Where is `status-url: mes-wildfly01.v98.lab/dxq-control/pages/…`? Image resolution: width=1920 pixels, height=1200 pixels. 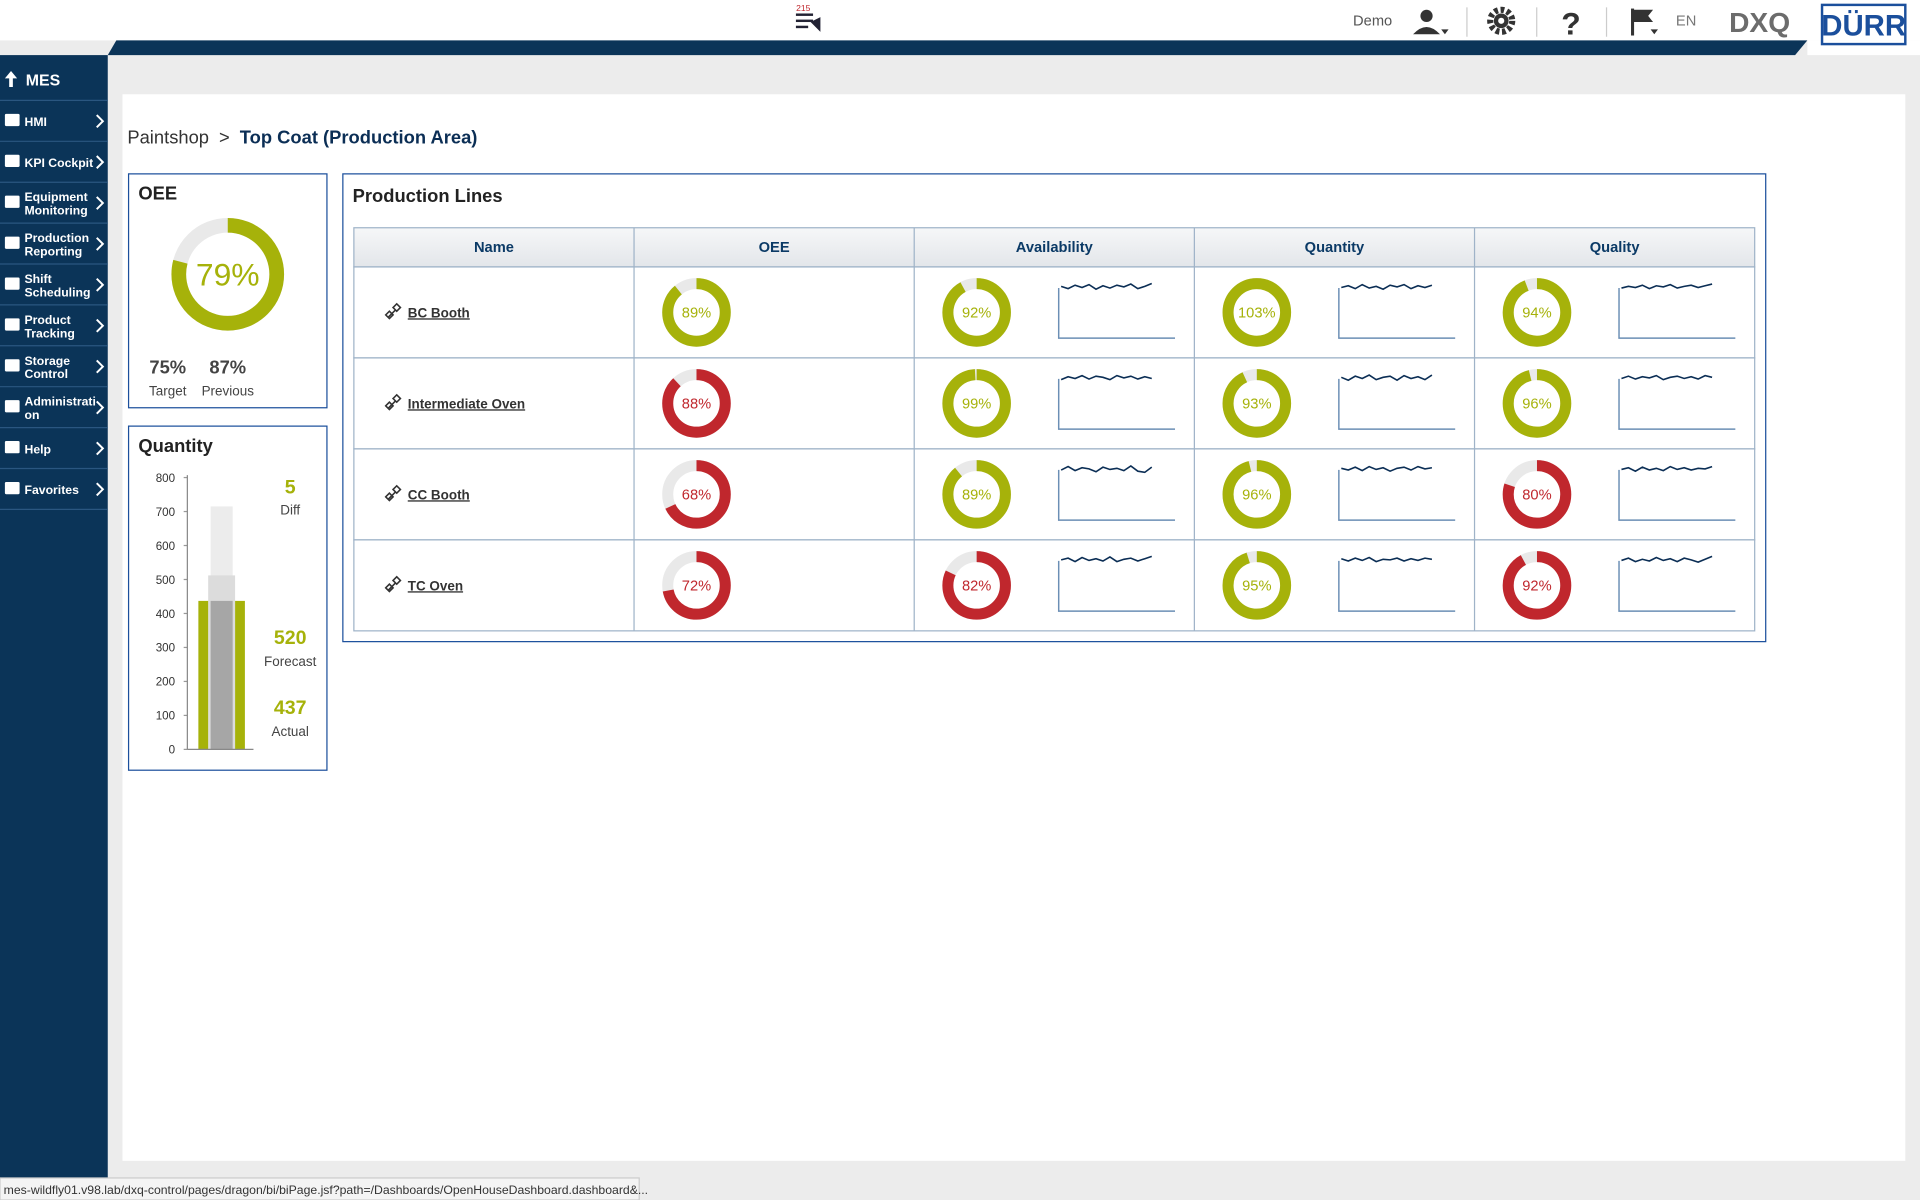
status-url: mes-wildfly01.v98.lab/dxq-control/pages/… is located at coordinates (326, 1190).